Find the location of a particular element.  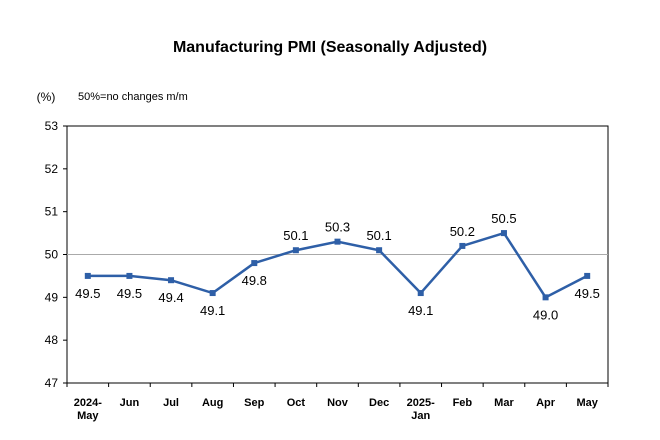

data-label: 50.3 is located at coordinates (337, 227).